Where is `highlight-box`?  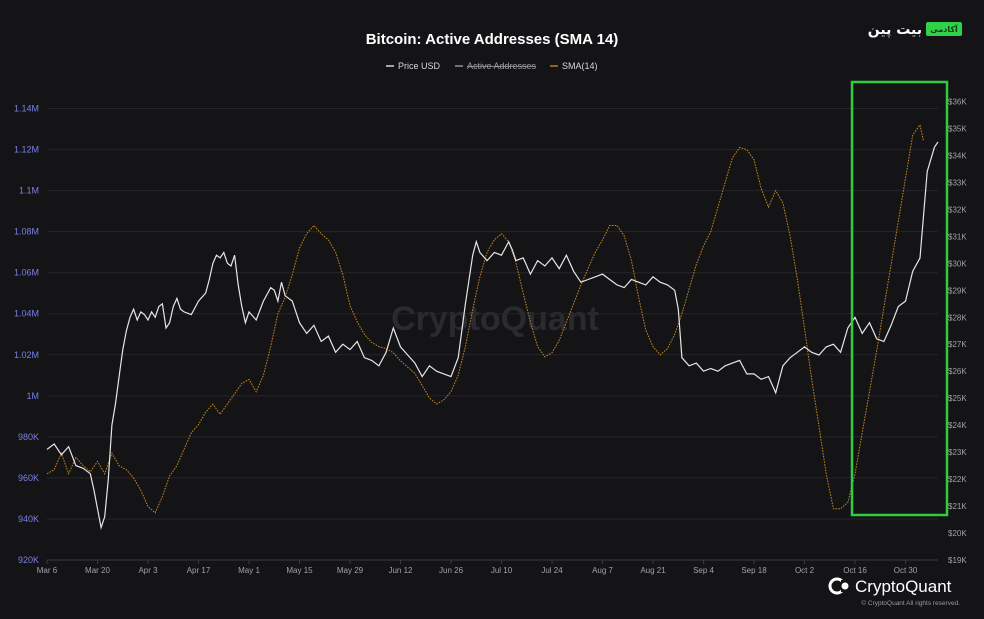
highlight-box is located at coordinates (899, 298).